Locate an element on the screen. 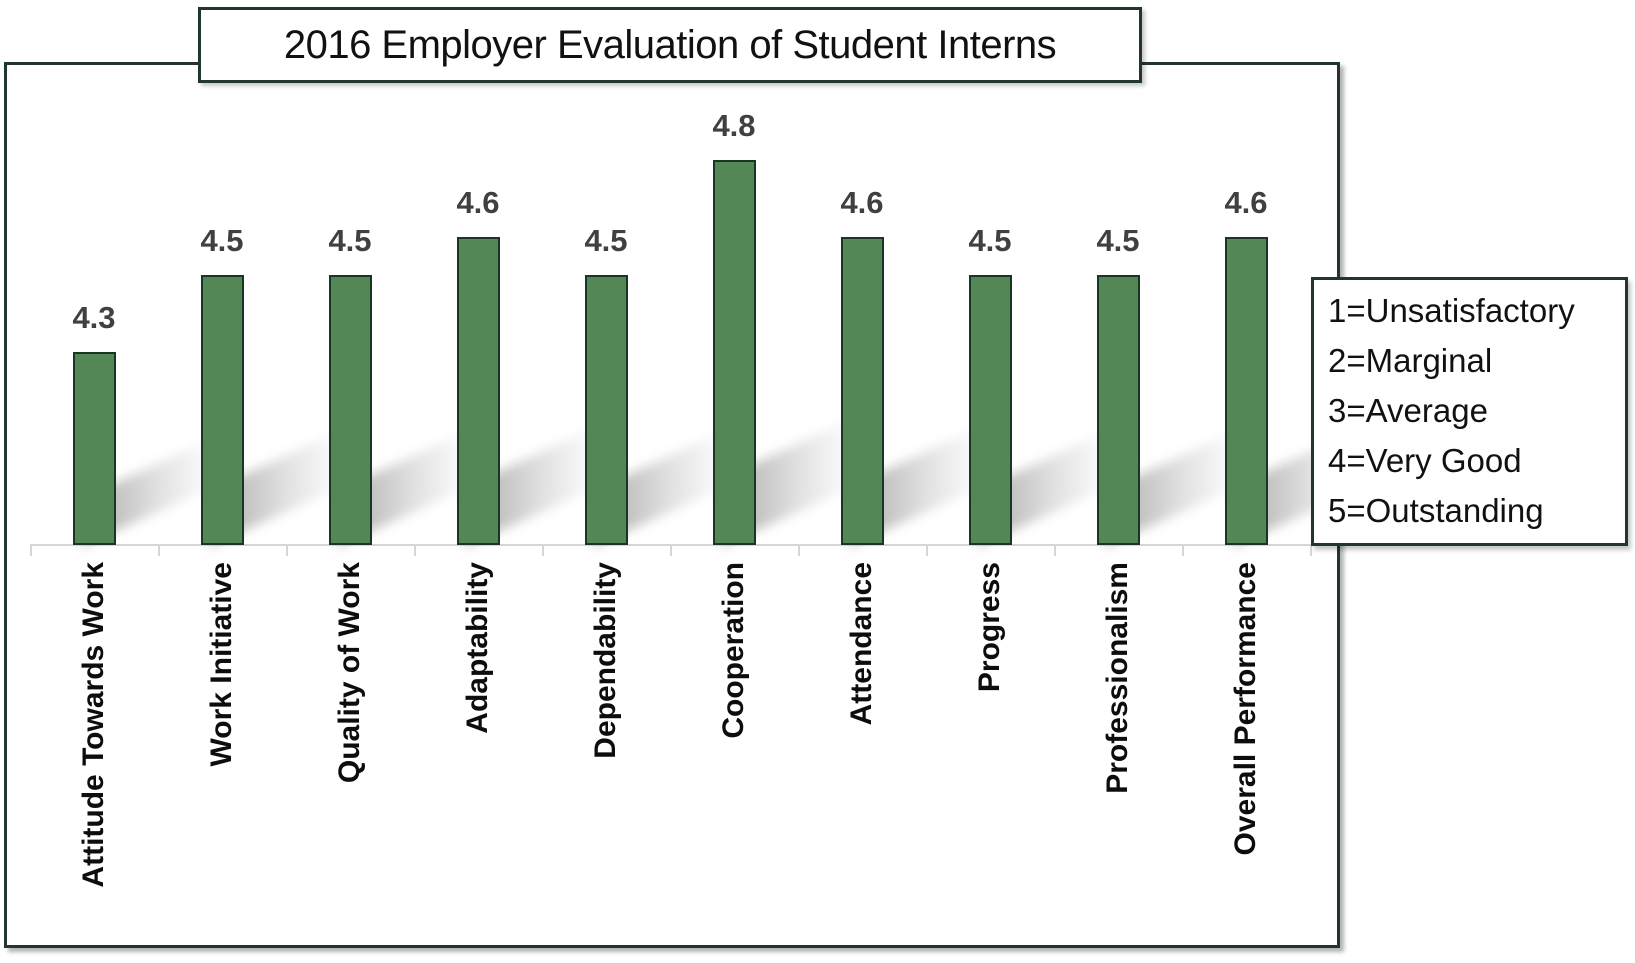  category-label: Quality of Work is located at coordinates (349, 673).